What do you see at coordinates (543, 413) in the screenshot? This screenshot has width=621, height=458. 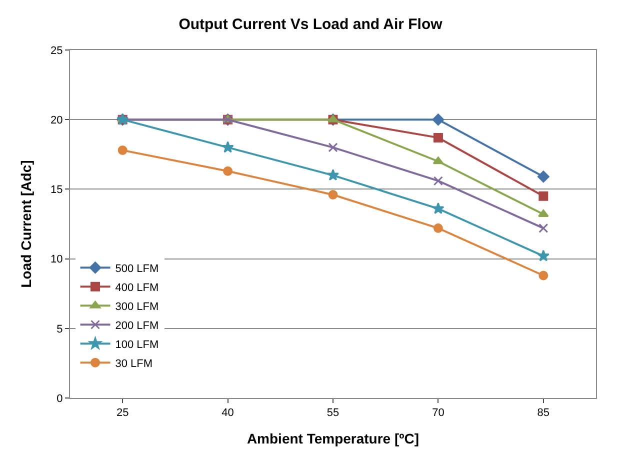 I see `x-tick-label: 85` at bounding box center [543, 413].